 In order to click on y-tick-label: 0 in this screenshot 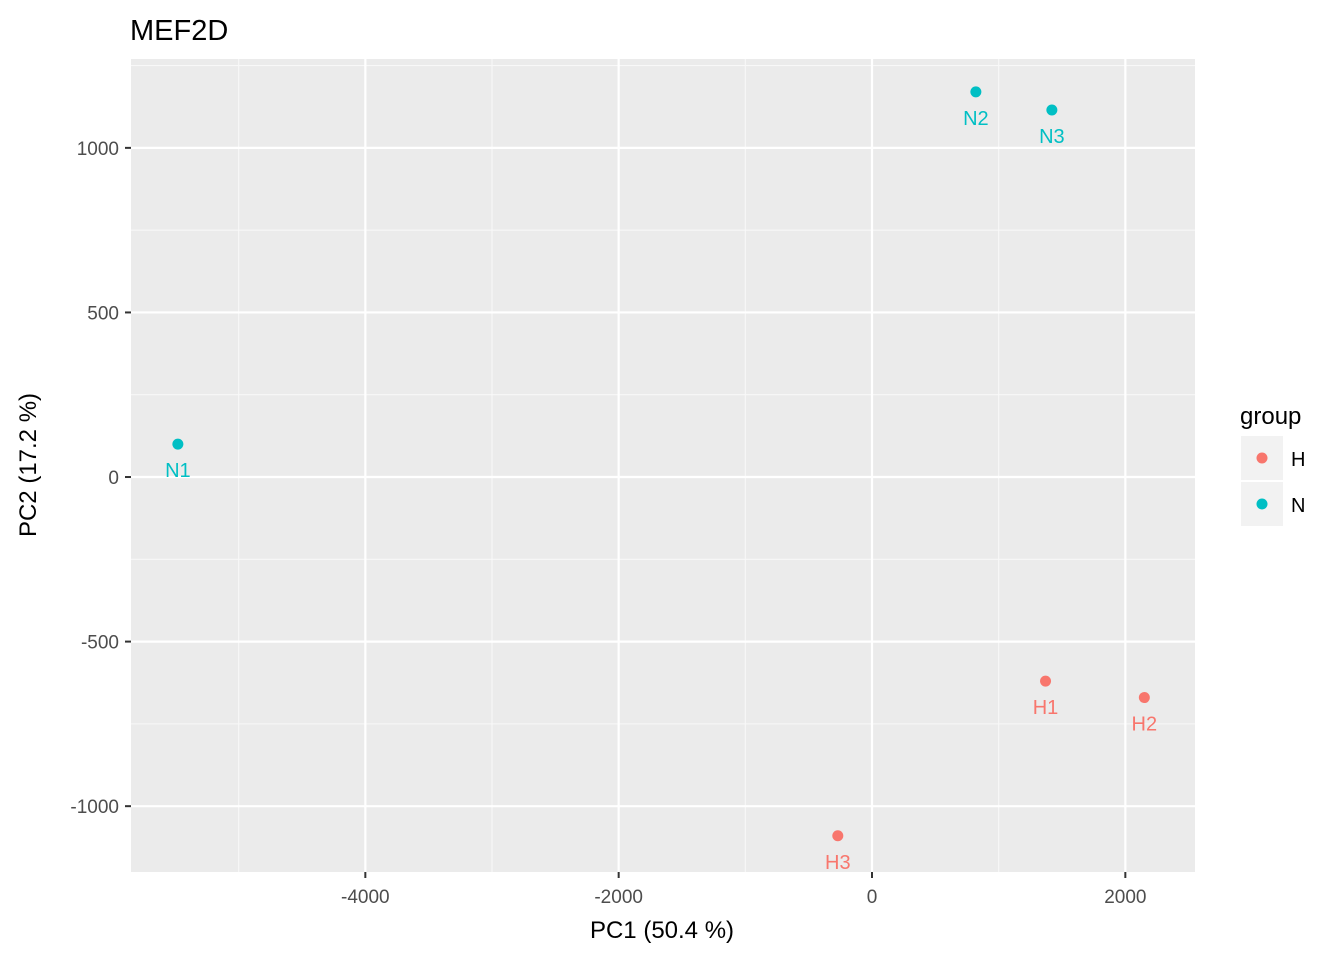, I will do `click(113, 478)`.